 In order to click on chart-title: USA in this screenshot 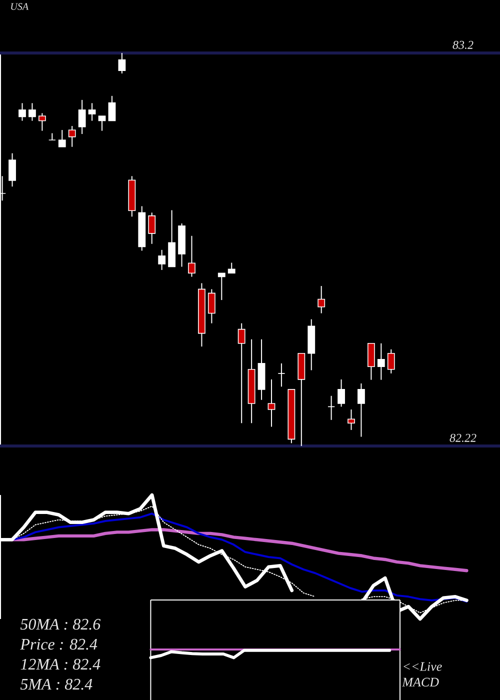, I will do `click(20, 6)`.